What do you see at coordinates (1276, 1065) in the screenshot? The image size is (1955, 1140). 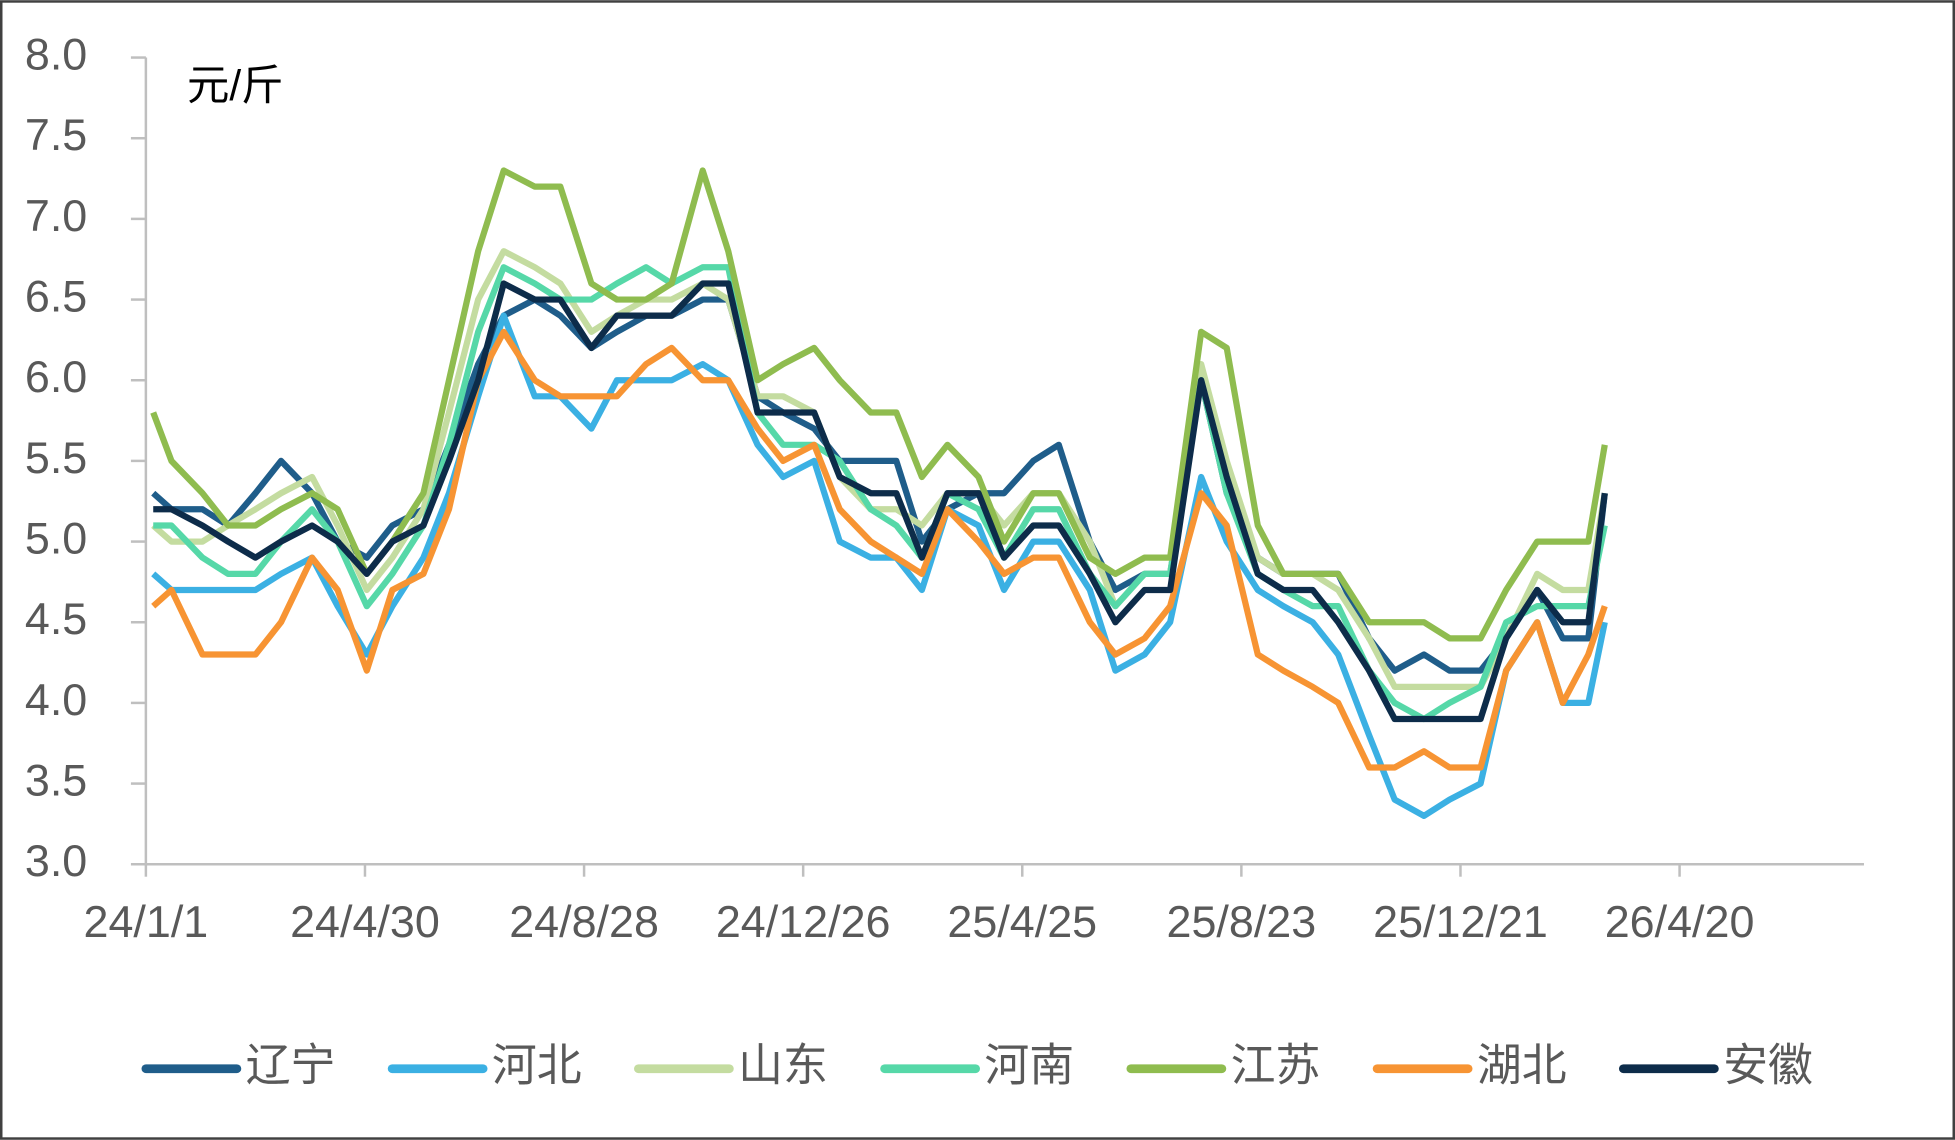 I see `legend-label: 江苏` at bounding box center [1276, 1065].